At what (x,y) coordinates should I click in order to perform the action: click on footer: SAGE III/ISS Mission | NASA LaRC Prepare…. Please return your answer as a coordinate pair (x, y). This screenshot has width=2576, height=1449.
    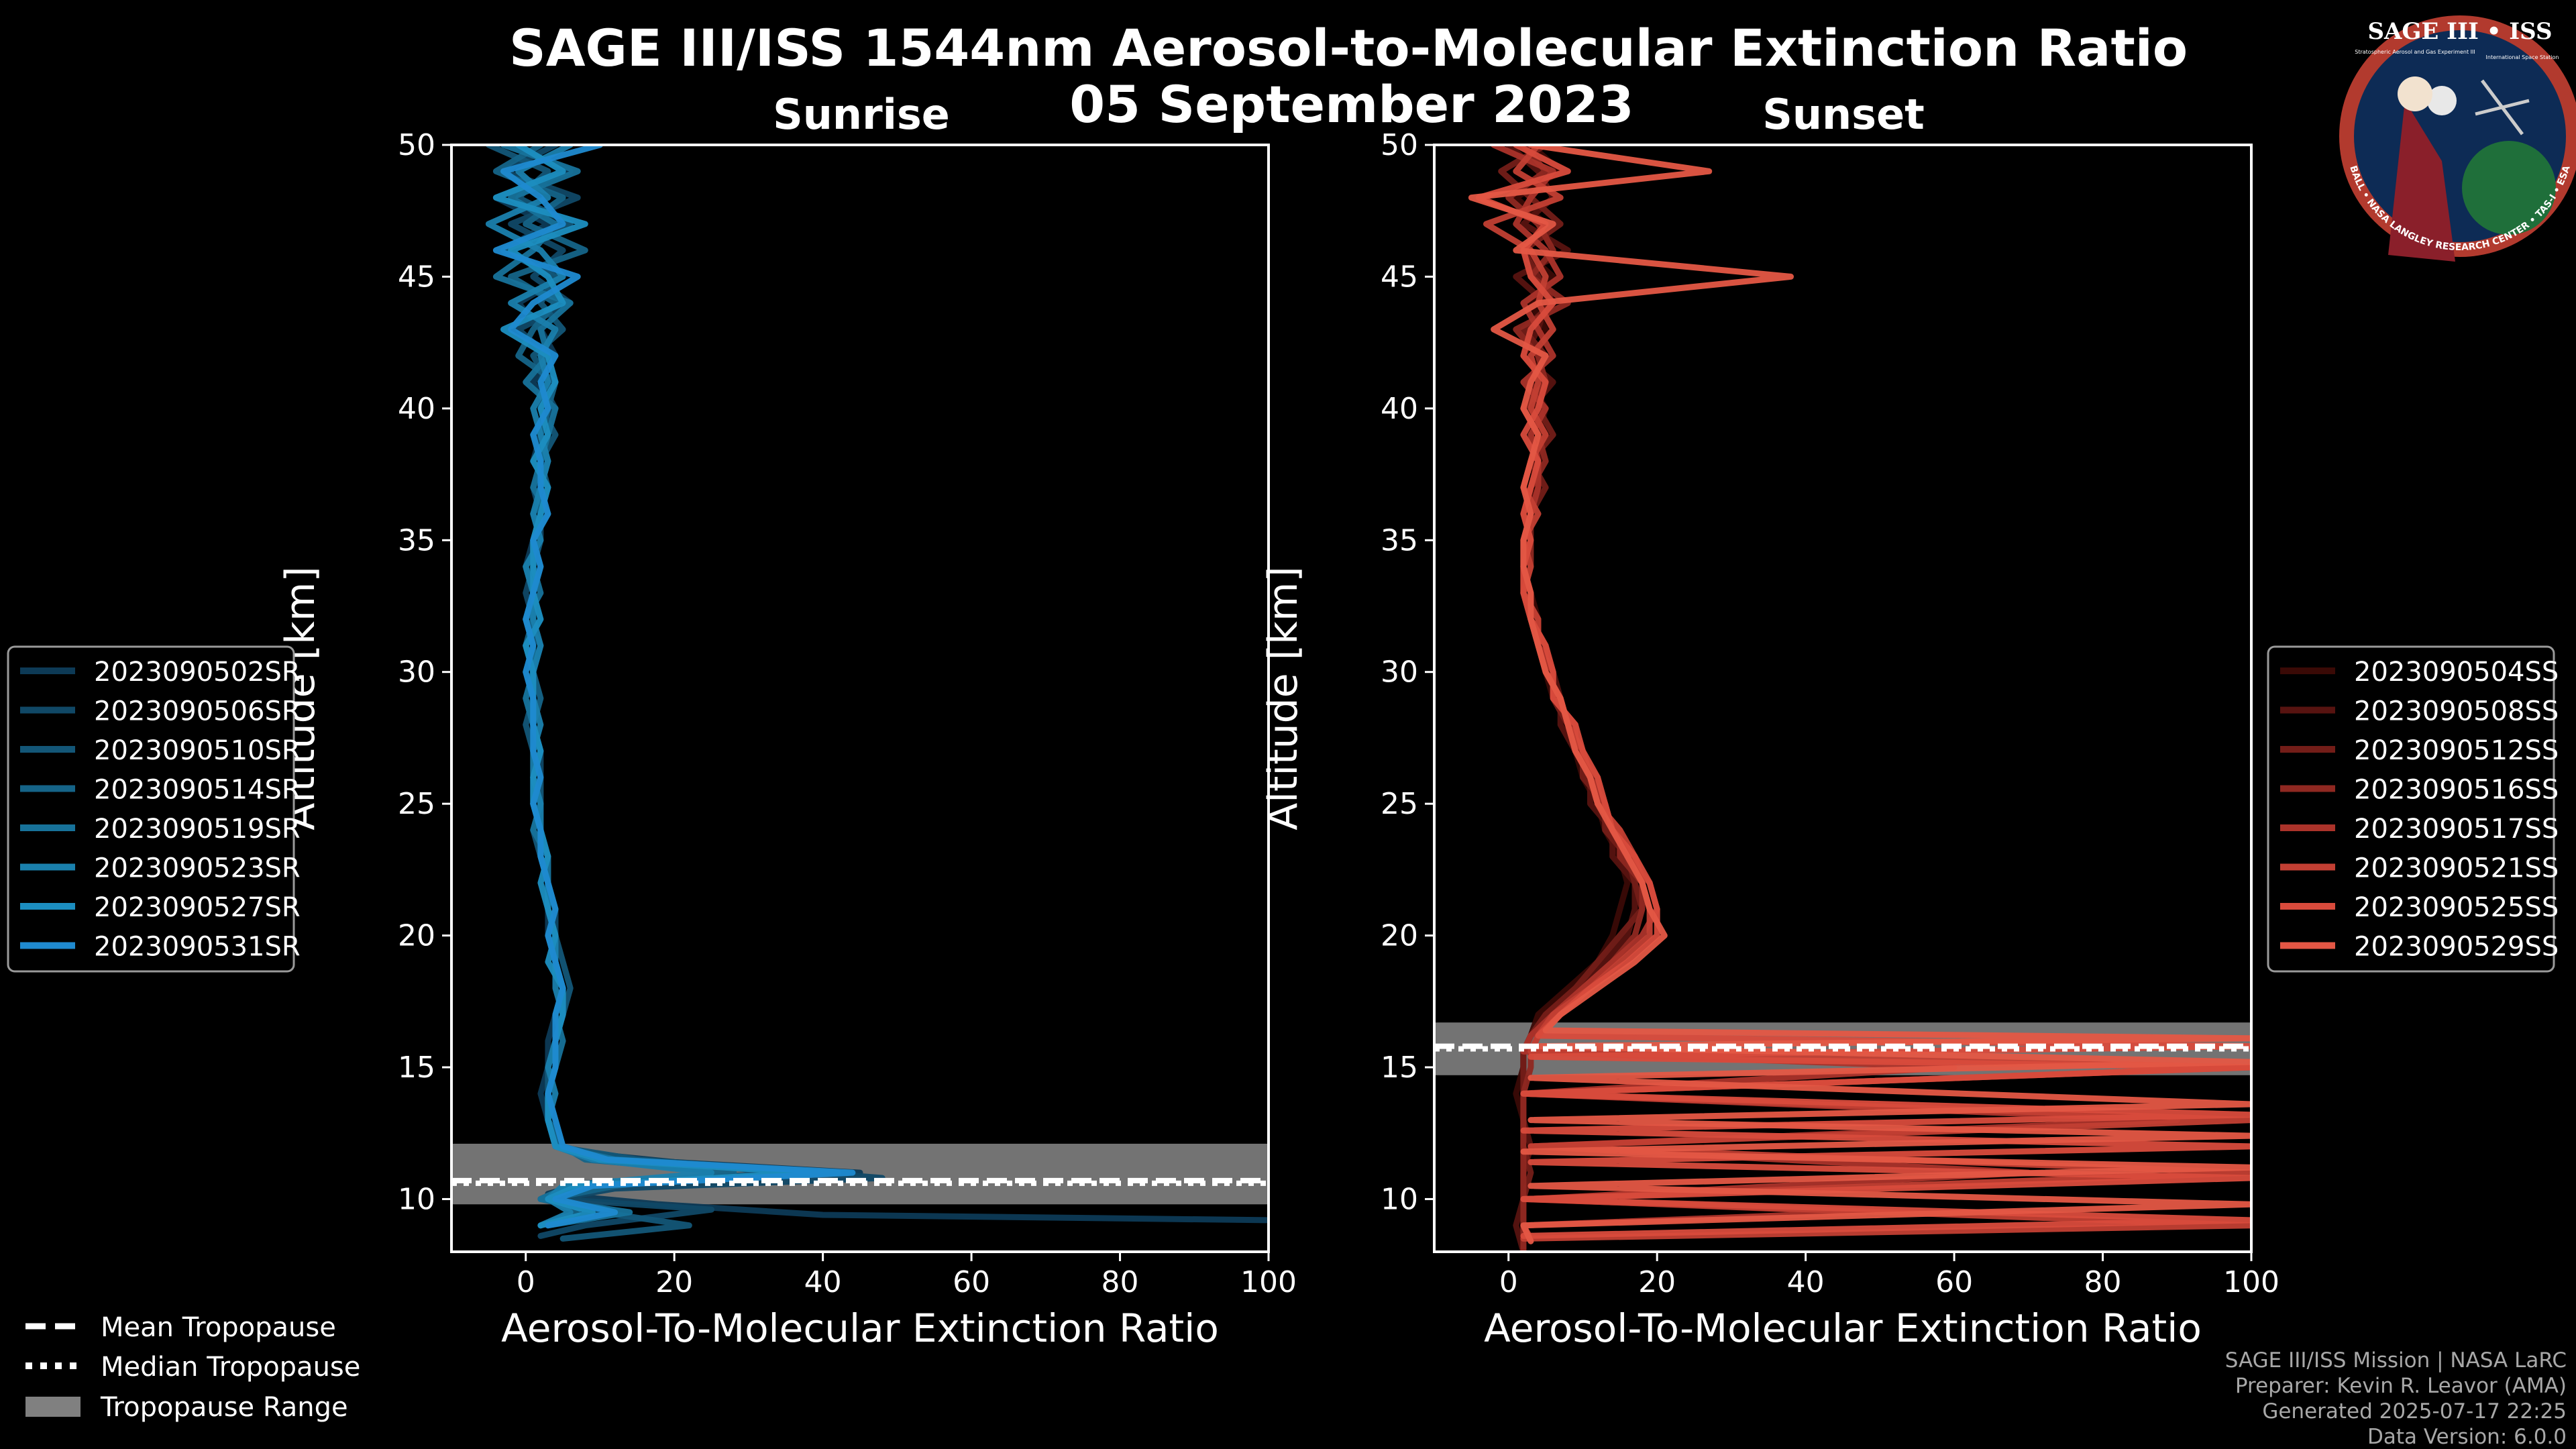
    Looking at the image, I should click on (2396, 1398).